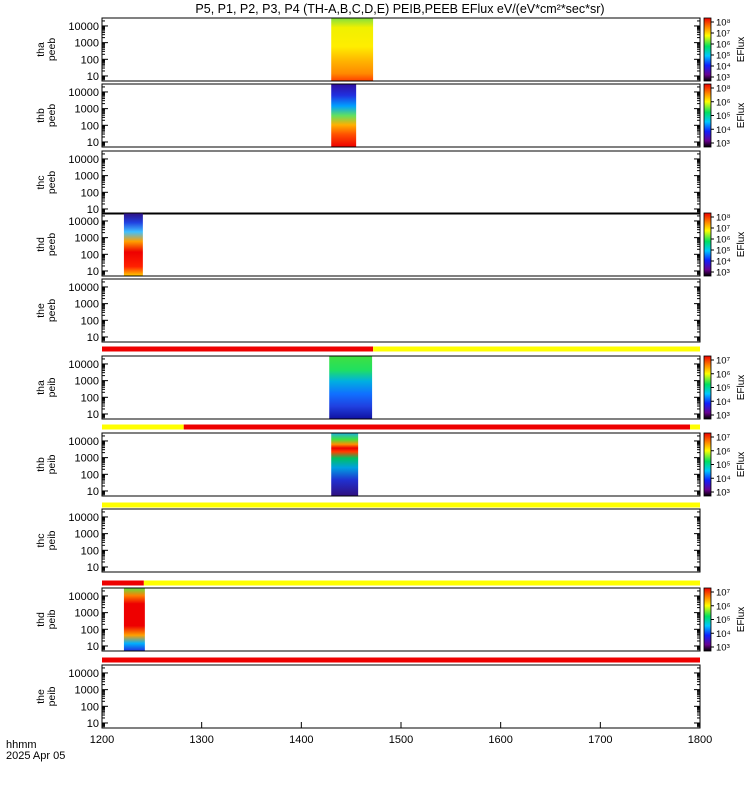 This screenshot has width=750, height=800. I want to click on mode-bar-segment-red, so click(238, 349).